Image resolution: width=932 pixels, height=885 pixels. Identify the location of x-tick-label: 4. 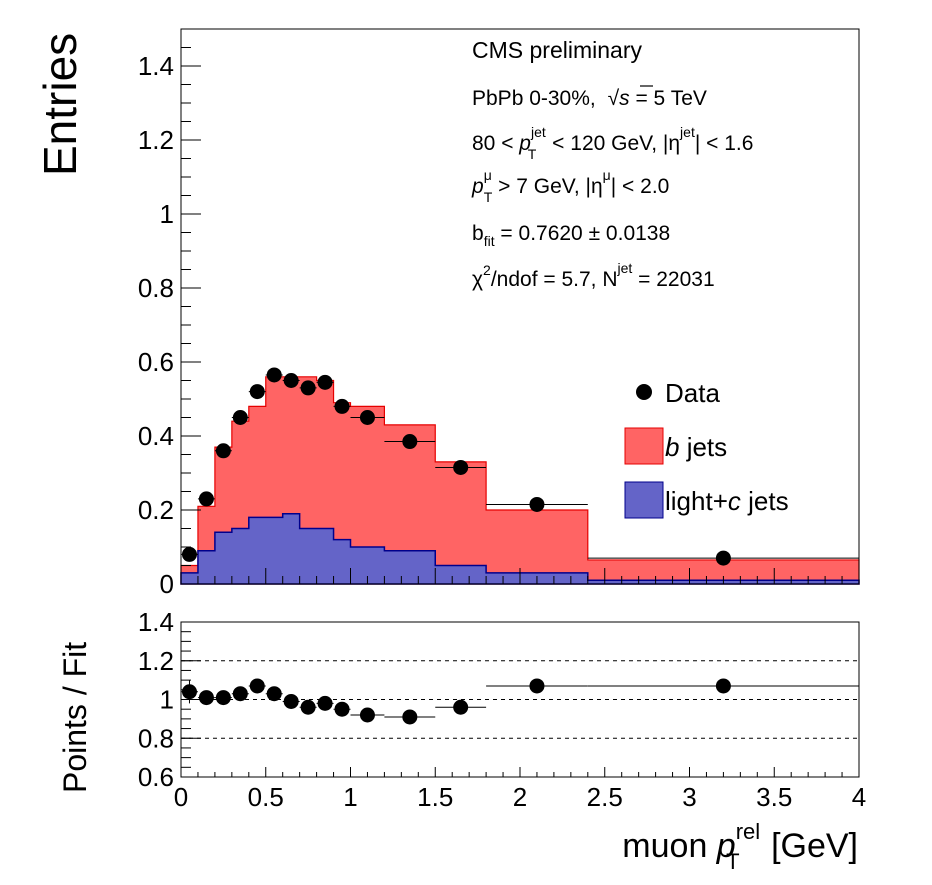
(859, 797).